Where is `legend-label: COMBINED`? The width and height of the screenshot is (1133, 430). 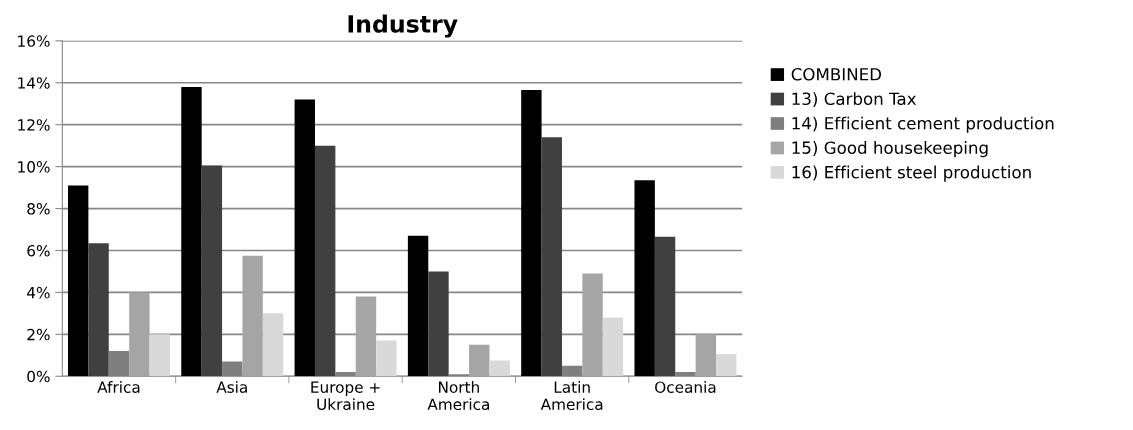
legend-label: COMBINED is located at coordinates (836, 74).